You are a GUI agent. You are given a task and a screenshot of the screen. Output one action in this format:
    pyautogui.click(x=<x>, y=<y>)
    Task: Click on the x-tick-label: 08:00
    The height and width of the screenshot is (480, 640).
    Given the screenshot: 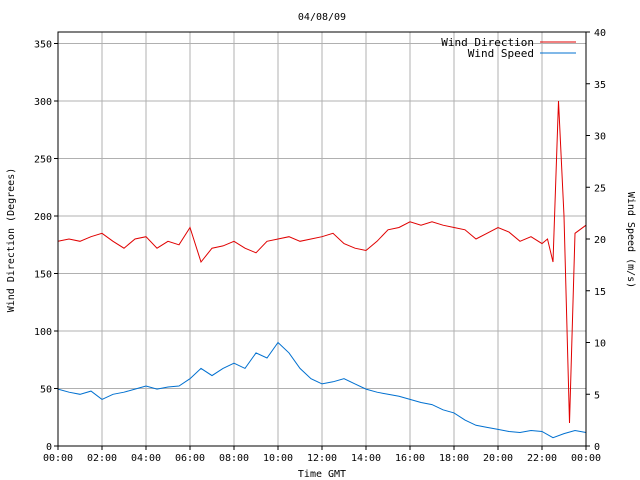 What is the action you would take?
    pyautogui.click(x=234, y=458)
    